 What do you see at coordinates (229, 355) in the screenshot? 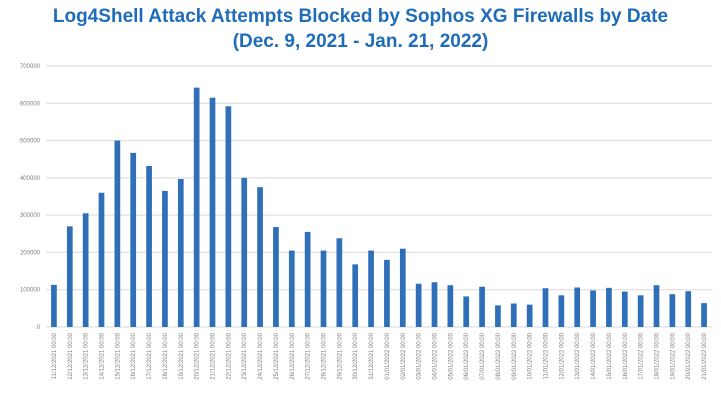
I see `x-tick-label: 22/12/2021 00:00` at bounding box center [229, 355].